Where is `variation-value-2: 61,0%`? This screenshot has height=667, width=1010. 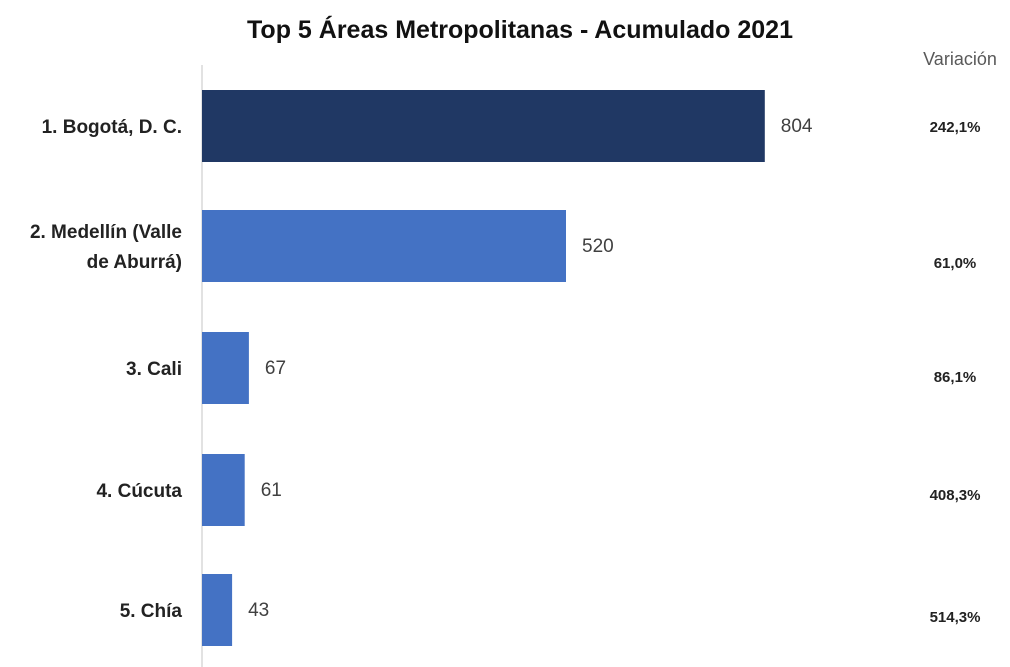
variation-value-2: 61,0% is located at coordinates (955, 263).